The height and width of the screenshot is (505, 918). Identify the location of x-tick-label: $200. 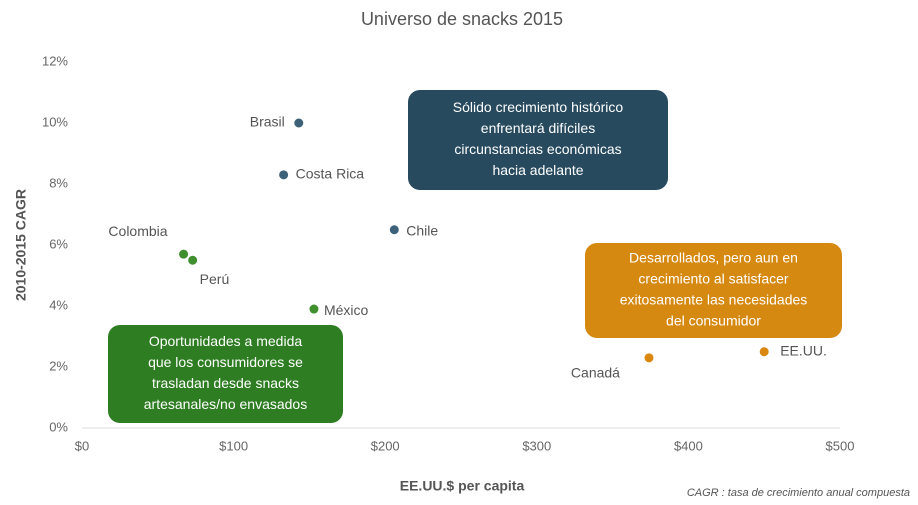
(385, 445).